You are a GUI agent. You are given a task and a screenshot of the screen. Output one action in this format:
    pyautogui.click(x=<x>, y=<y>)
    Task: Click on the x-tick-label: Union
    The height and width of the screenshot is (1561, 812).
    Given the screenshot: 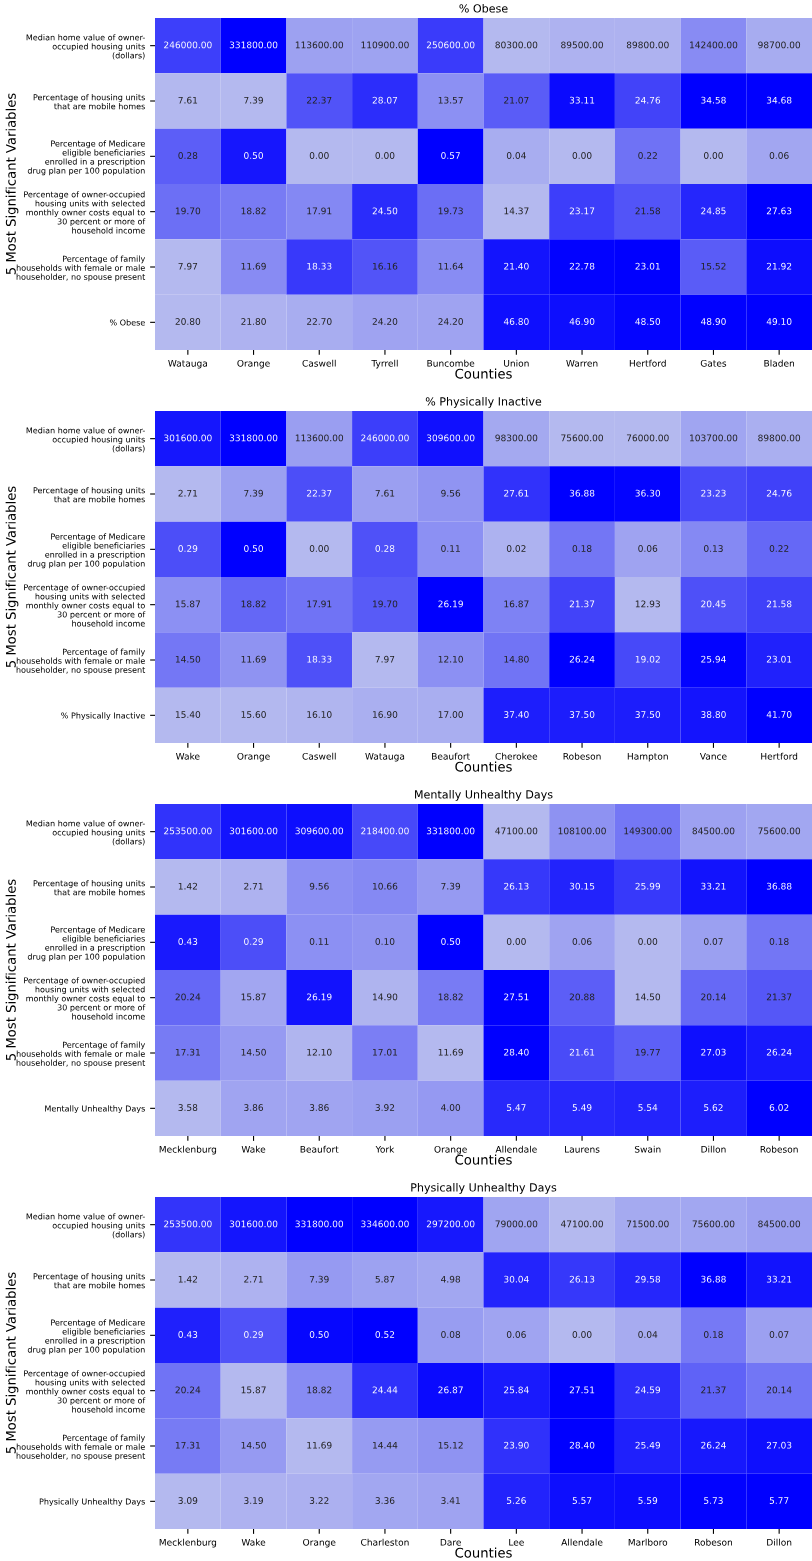 What is the action you would take?
    pyautogui.click(x=516, y=363)
    